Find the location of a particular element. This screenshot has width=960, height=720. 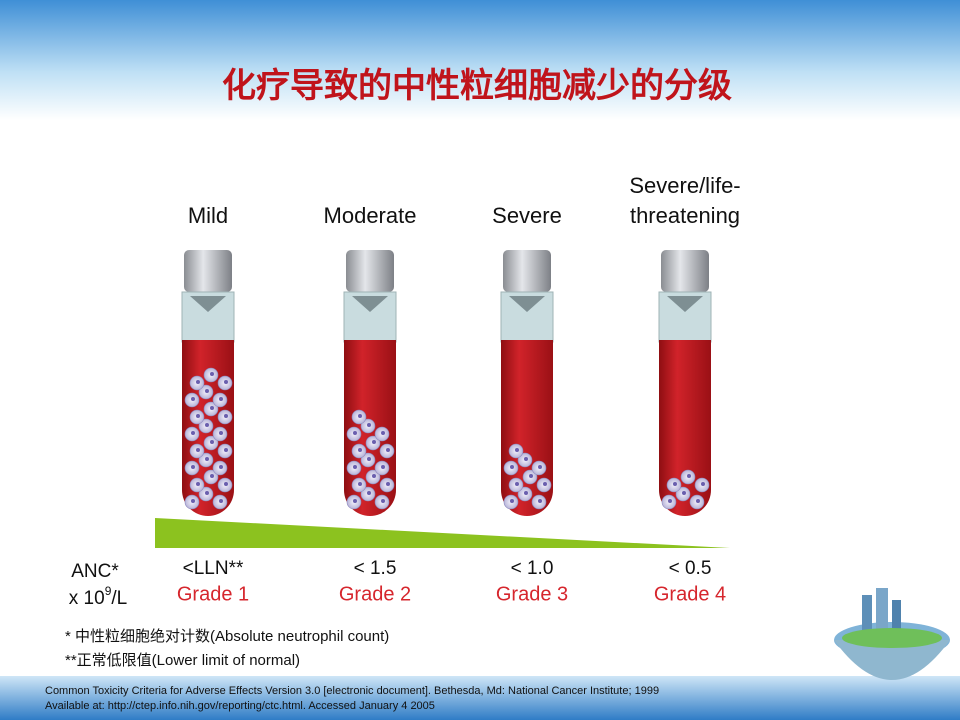

anc-unit-text: /L is located at coordinates (119, 598).